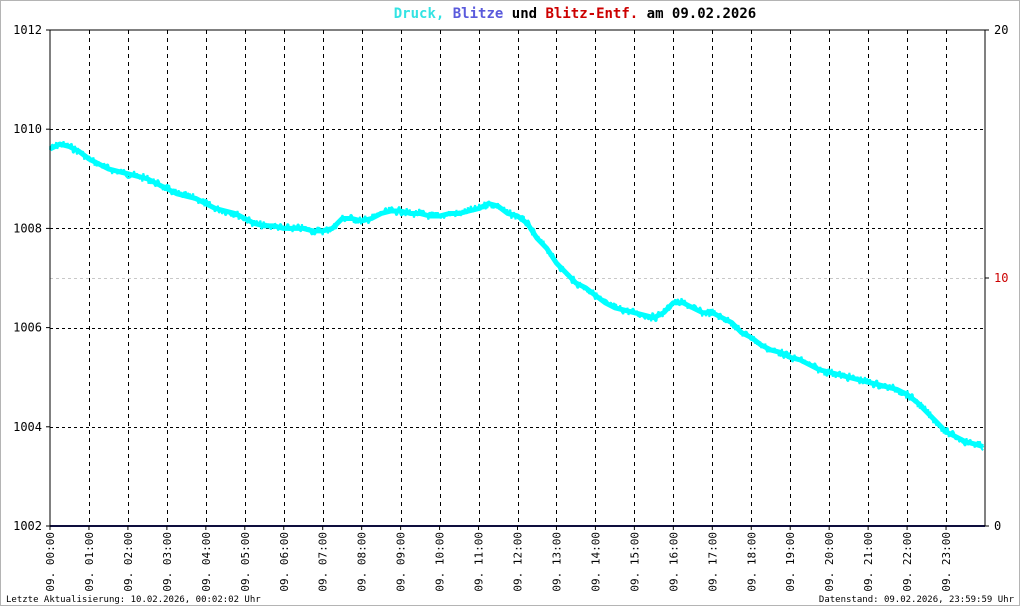 Image resolution: width=1020 pixels, height=606 pixels. I want to click on x-tick-label: 09. 22:00, so click(907, 562).